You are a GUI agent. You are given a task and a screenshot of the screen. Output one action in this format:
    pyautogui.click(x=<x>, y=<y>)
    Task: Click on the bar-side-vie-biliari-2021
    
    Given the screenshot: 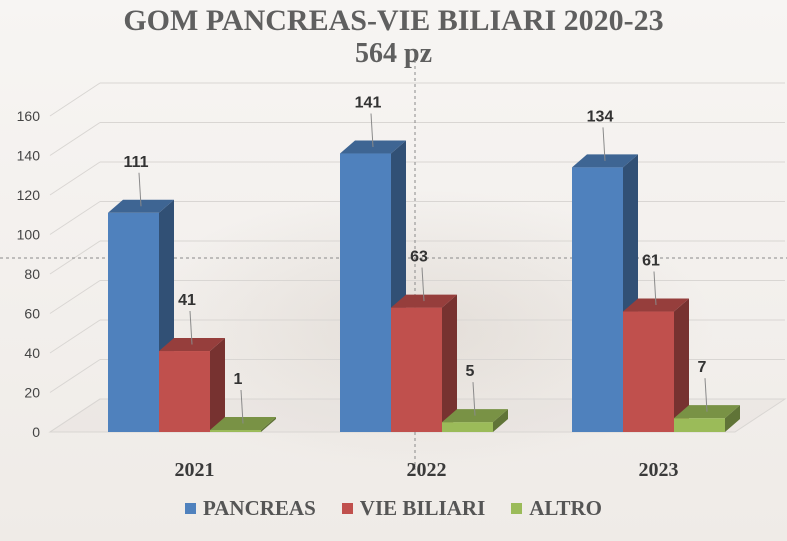 What is the action you would take?
    pyautogui.click(x=217, y=385)
    